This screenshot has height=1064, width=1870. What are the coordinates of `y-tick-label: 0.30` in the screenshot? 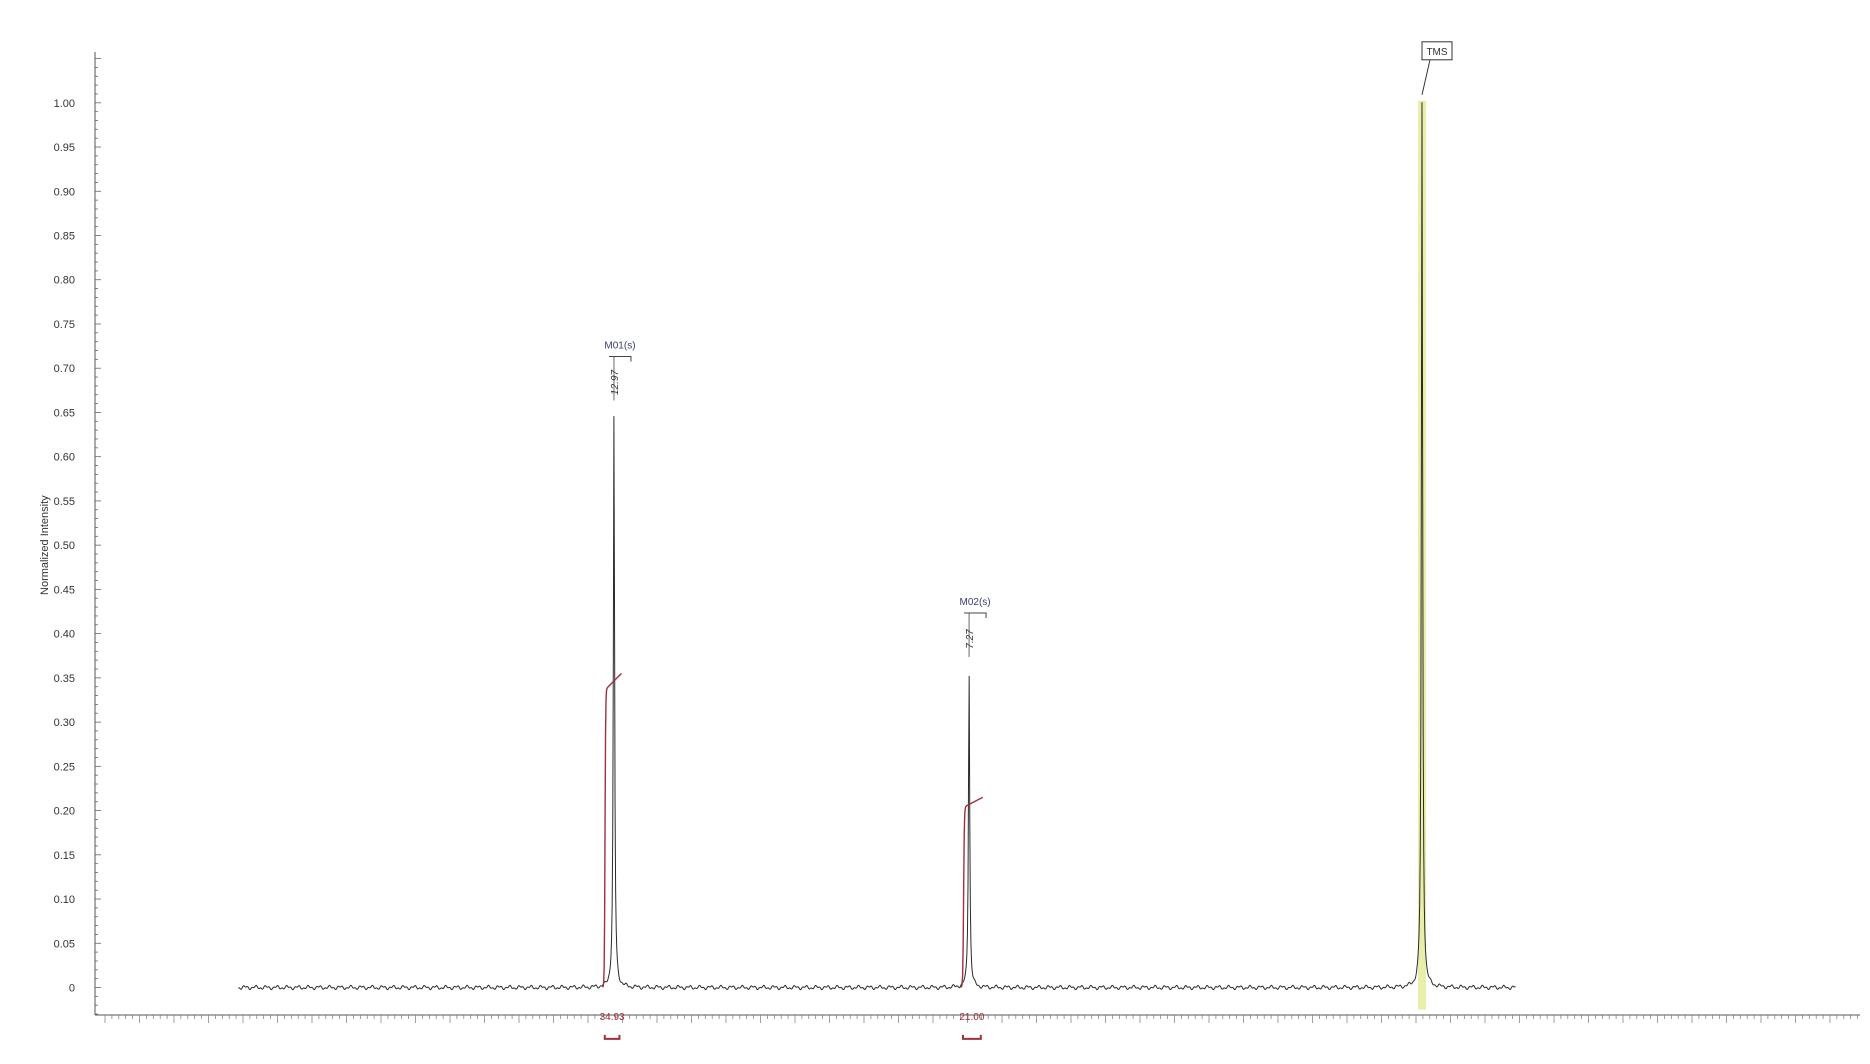 It's located at (64, 723).